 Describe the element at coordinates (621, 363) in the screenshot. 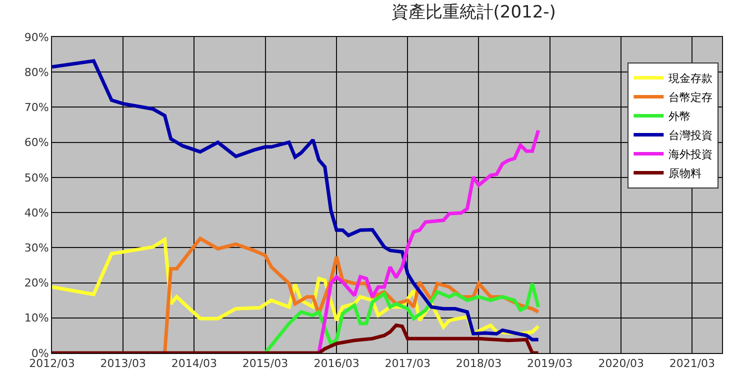

I see `x-tick-label: 2020/03` at that location.